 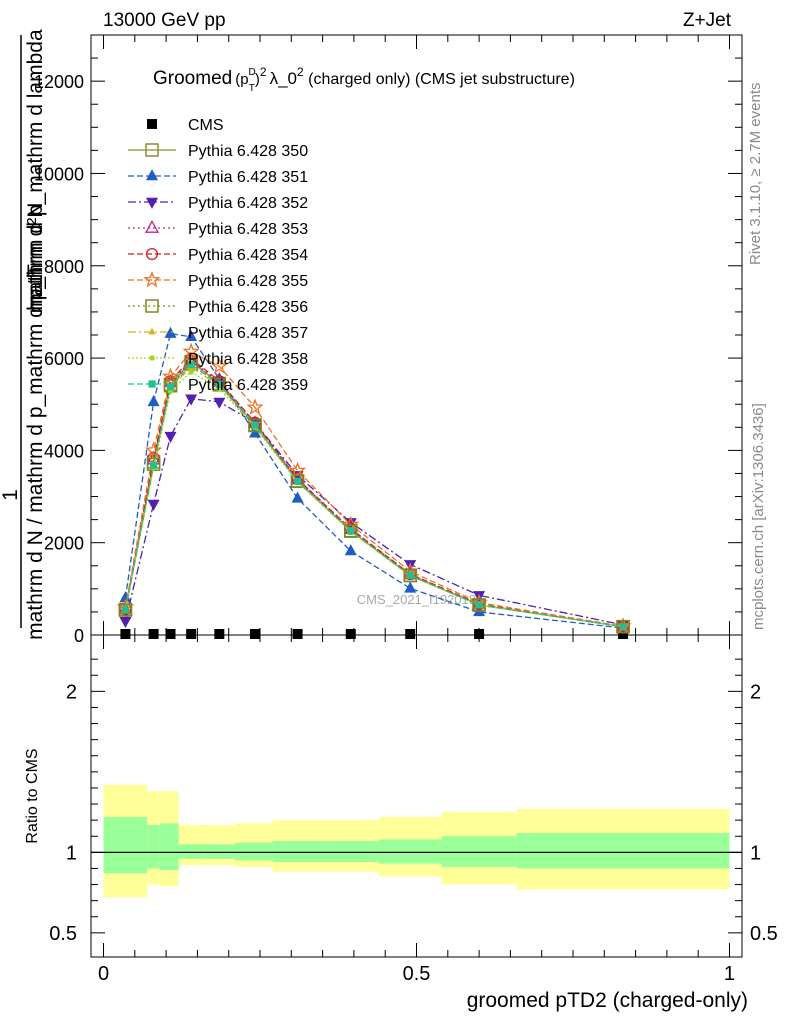 What do you see at coordinates (248, 177) in the screenshot?
I see `legend-entry-label: Pythia 6.428 351` at bounding box center [248, 177].